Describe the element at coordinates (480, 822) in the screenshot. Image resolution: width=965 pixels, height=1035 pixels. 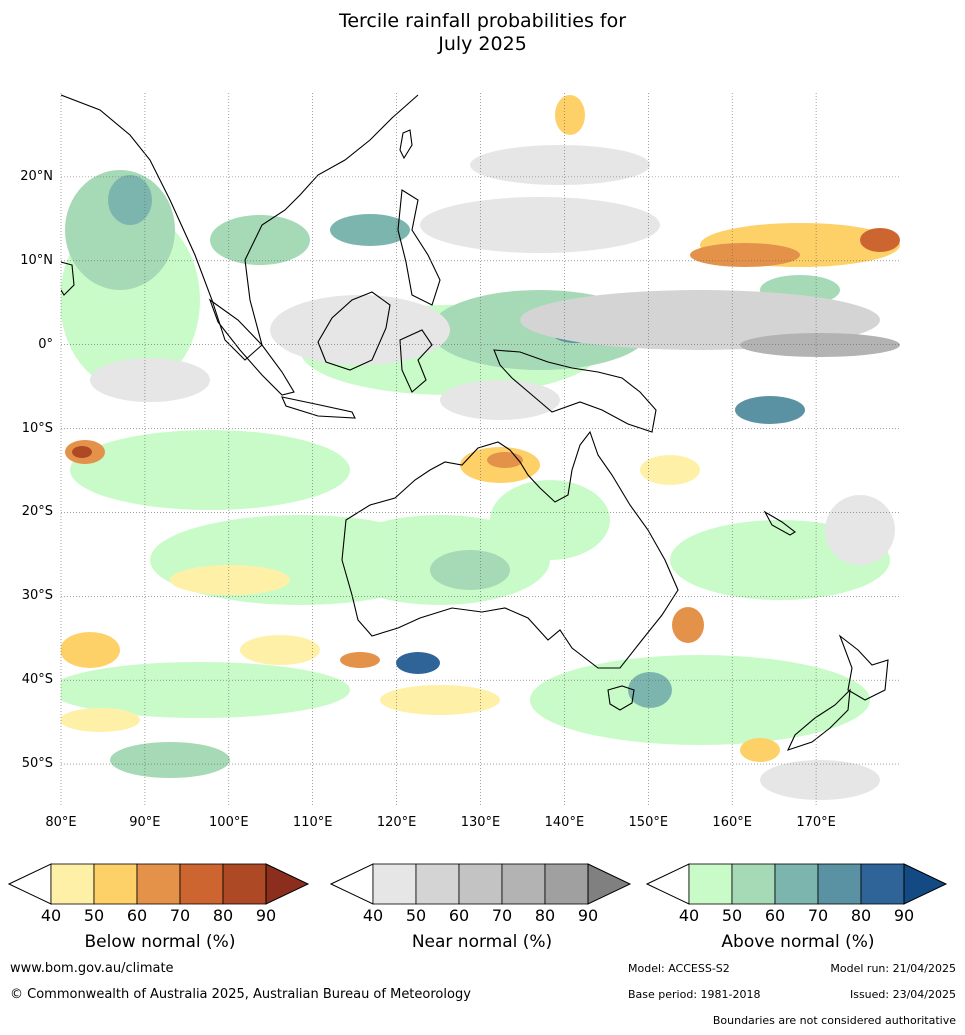
I see `longitude-label: 130°E` at that location.